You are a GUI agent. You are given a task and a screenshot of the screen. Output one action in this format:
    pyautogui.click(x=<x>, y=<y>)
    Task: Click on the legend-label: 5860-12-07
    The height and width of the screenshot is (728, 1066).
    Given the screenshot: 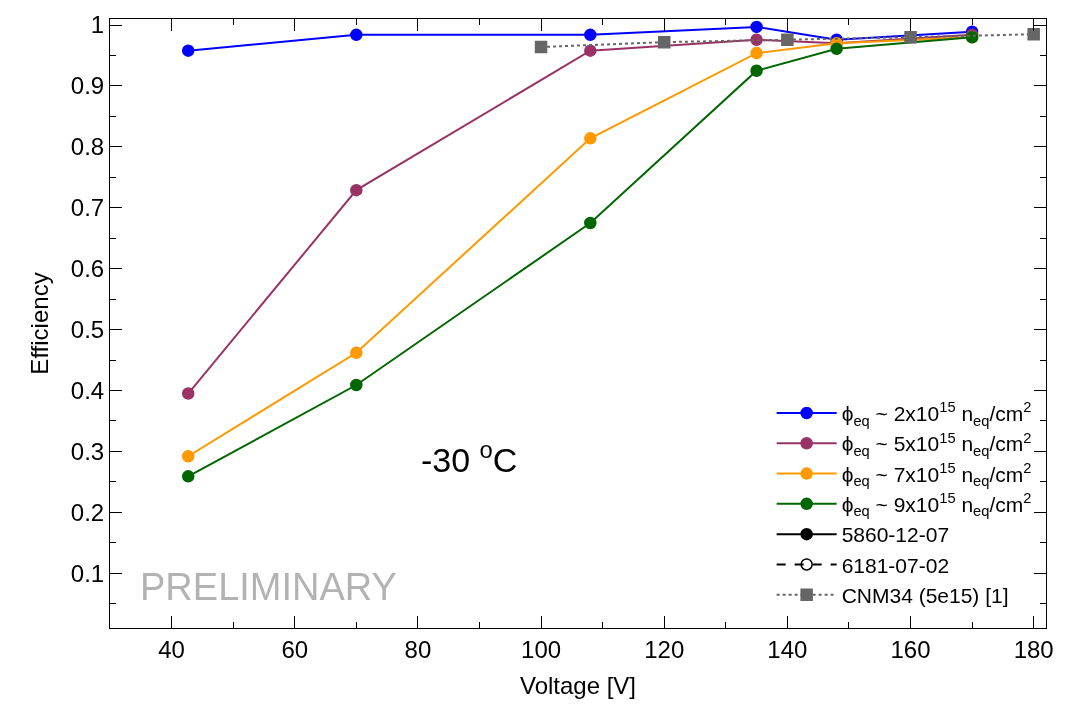 What is the action you would take?
    pyautogui.click(x=895, y=535)
    